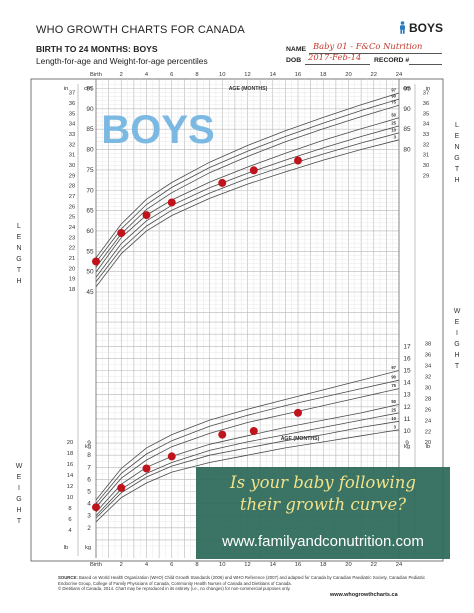 The image size is (474, 613). Describe the element at coordinates (97, 49) in the screenshot. I see `chart-subtitle: BIRTH TO 24 MONTHS: BOYS` at that location.